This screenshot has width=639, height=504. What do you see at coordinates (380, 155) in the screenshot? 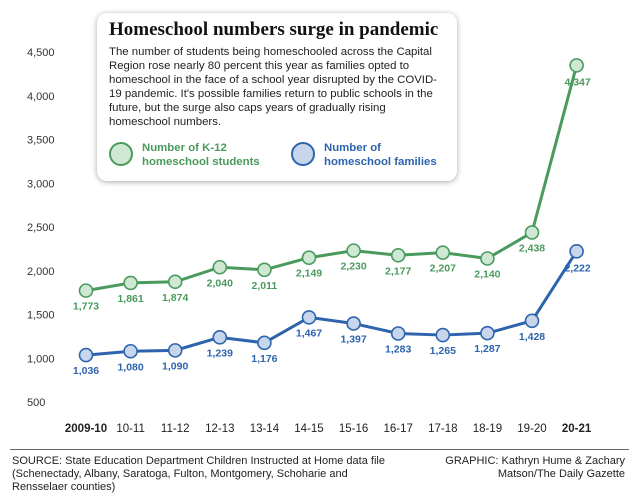
I see `legend-label-families: Number of homeschool families` at bounding box center [380, 155].